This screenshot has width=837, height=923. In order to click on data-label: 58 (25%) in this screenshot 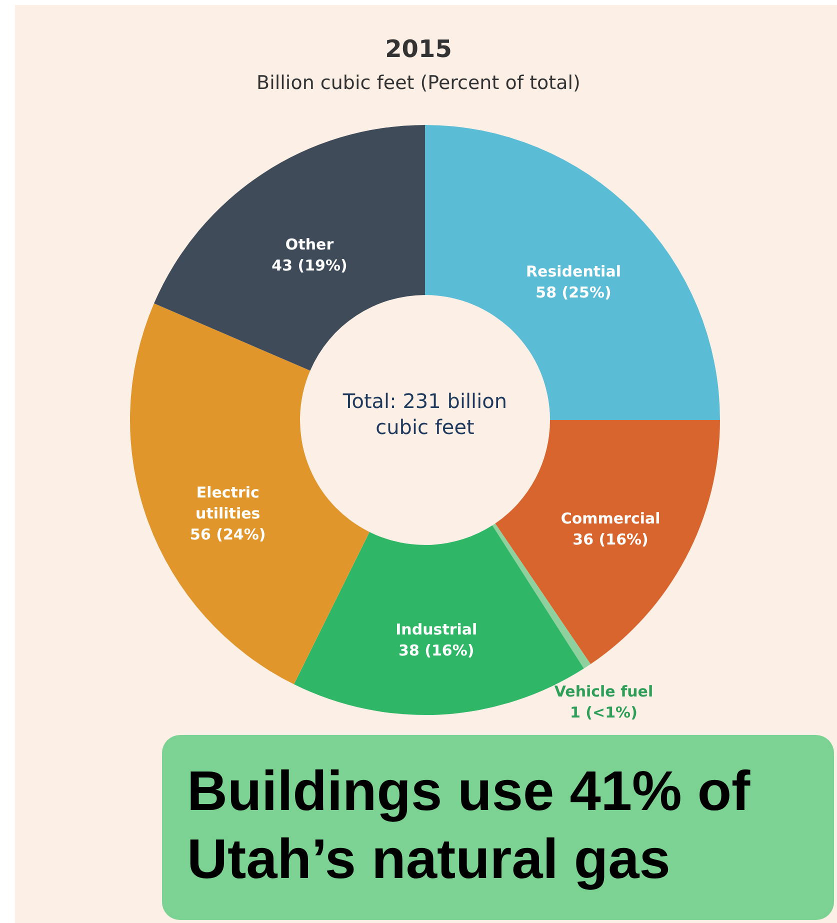, I will do `click(574, 293)`.